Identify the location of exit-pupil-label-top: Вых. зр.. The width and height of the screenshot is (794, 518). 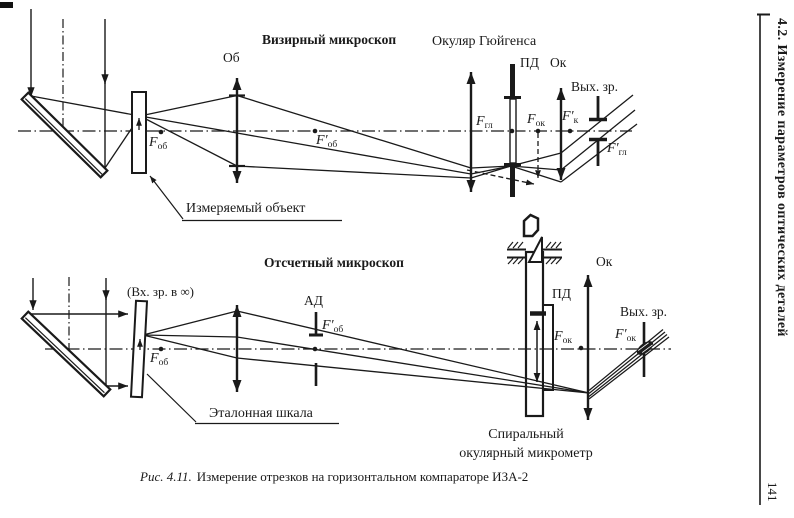
(595, 86).